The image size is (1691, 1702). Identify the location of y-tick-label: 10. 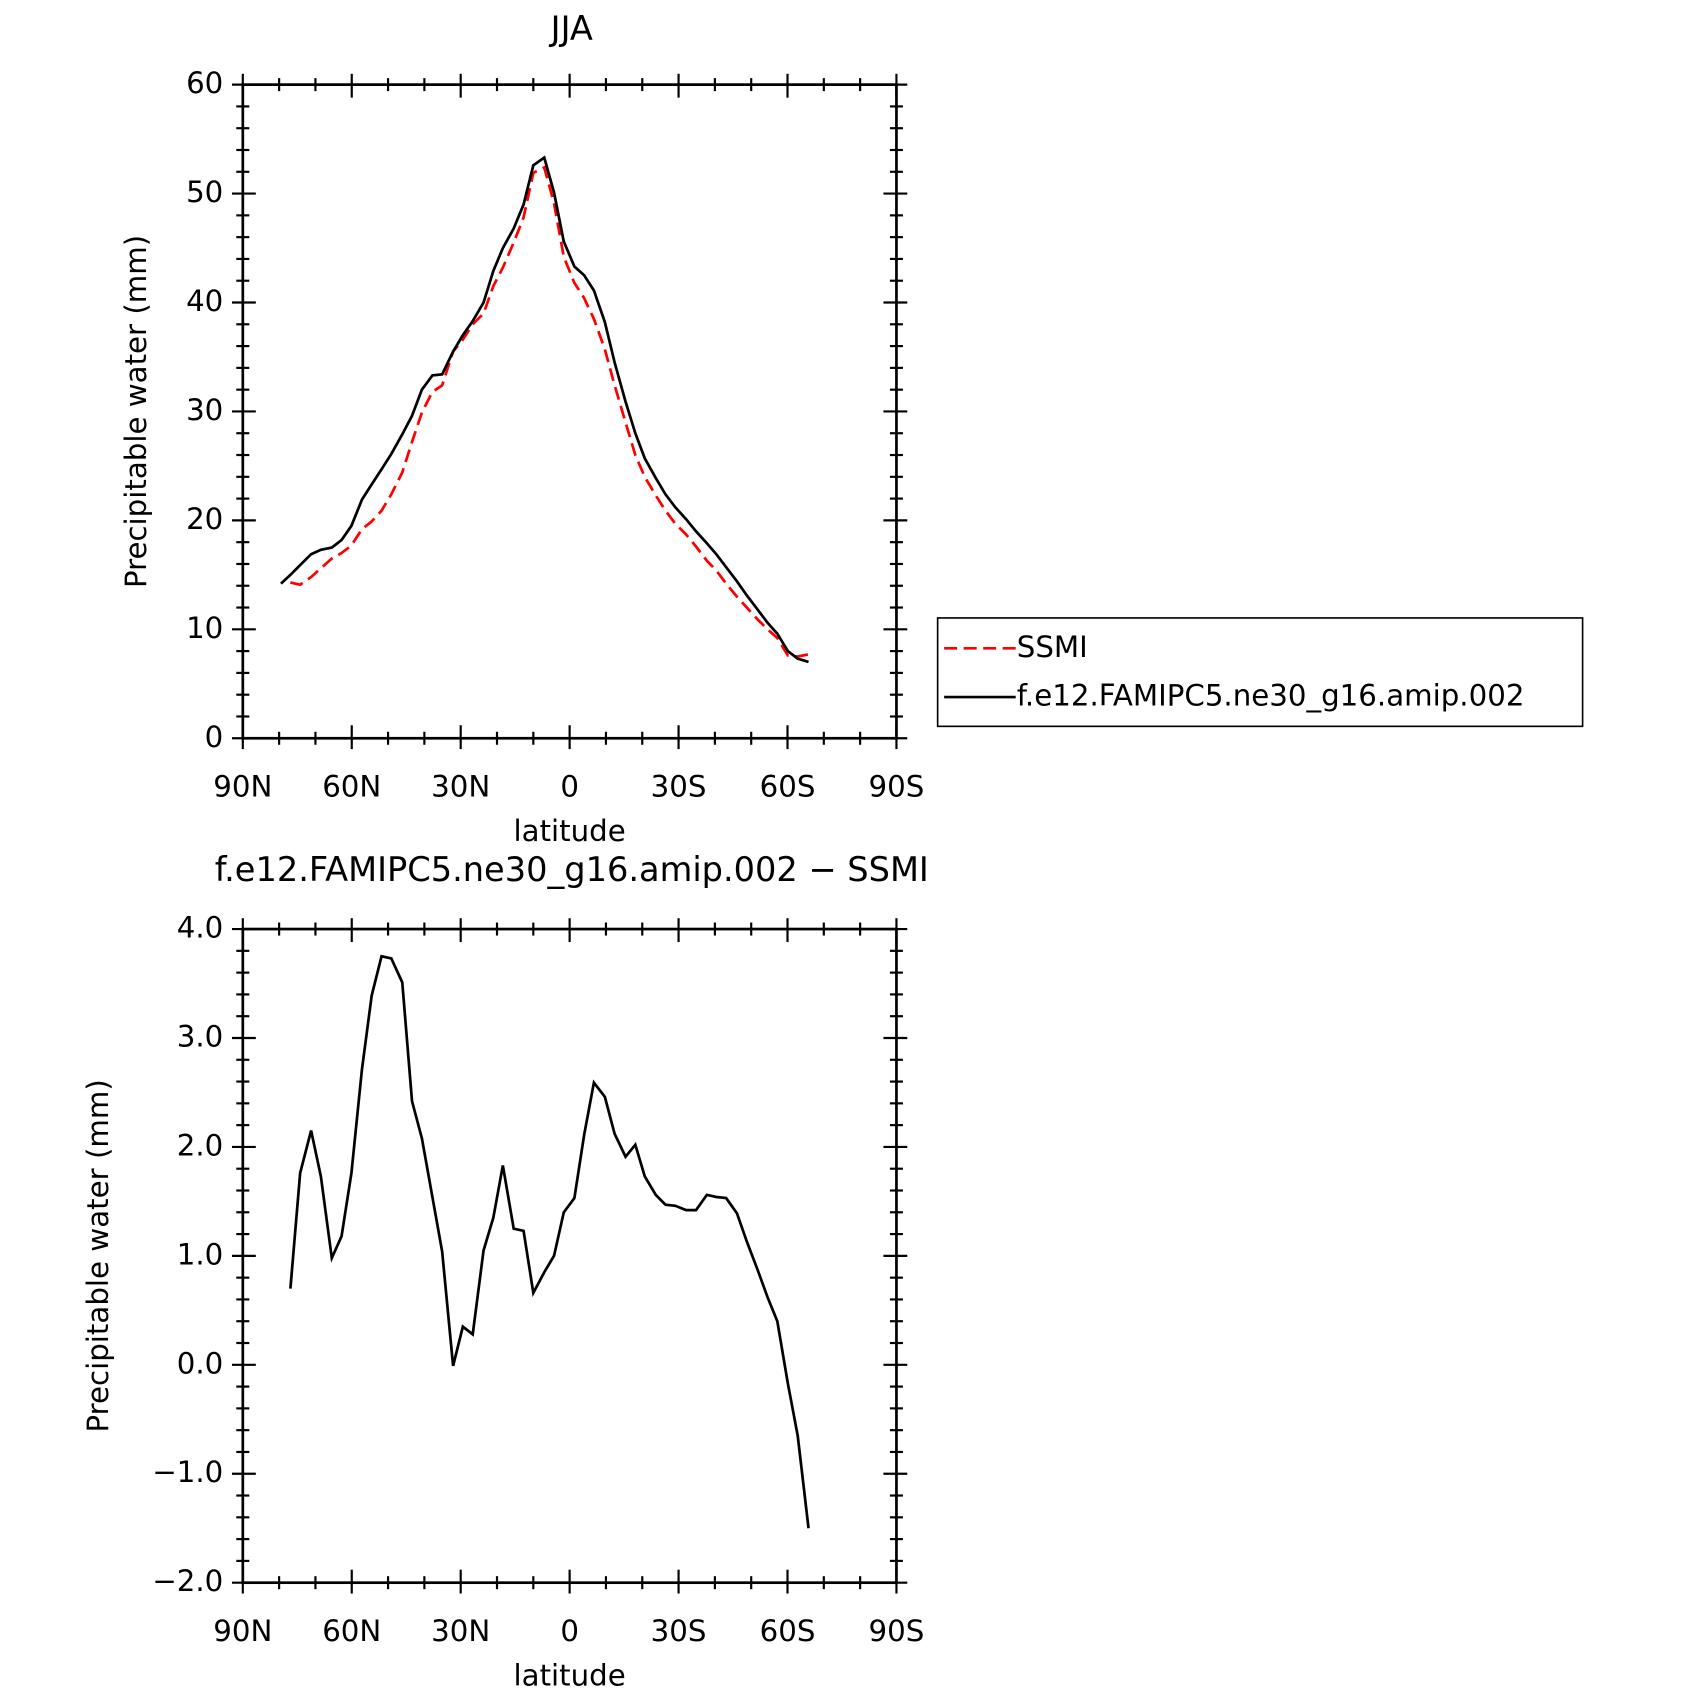
(204, 628).